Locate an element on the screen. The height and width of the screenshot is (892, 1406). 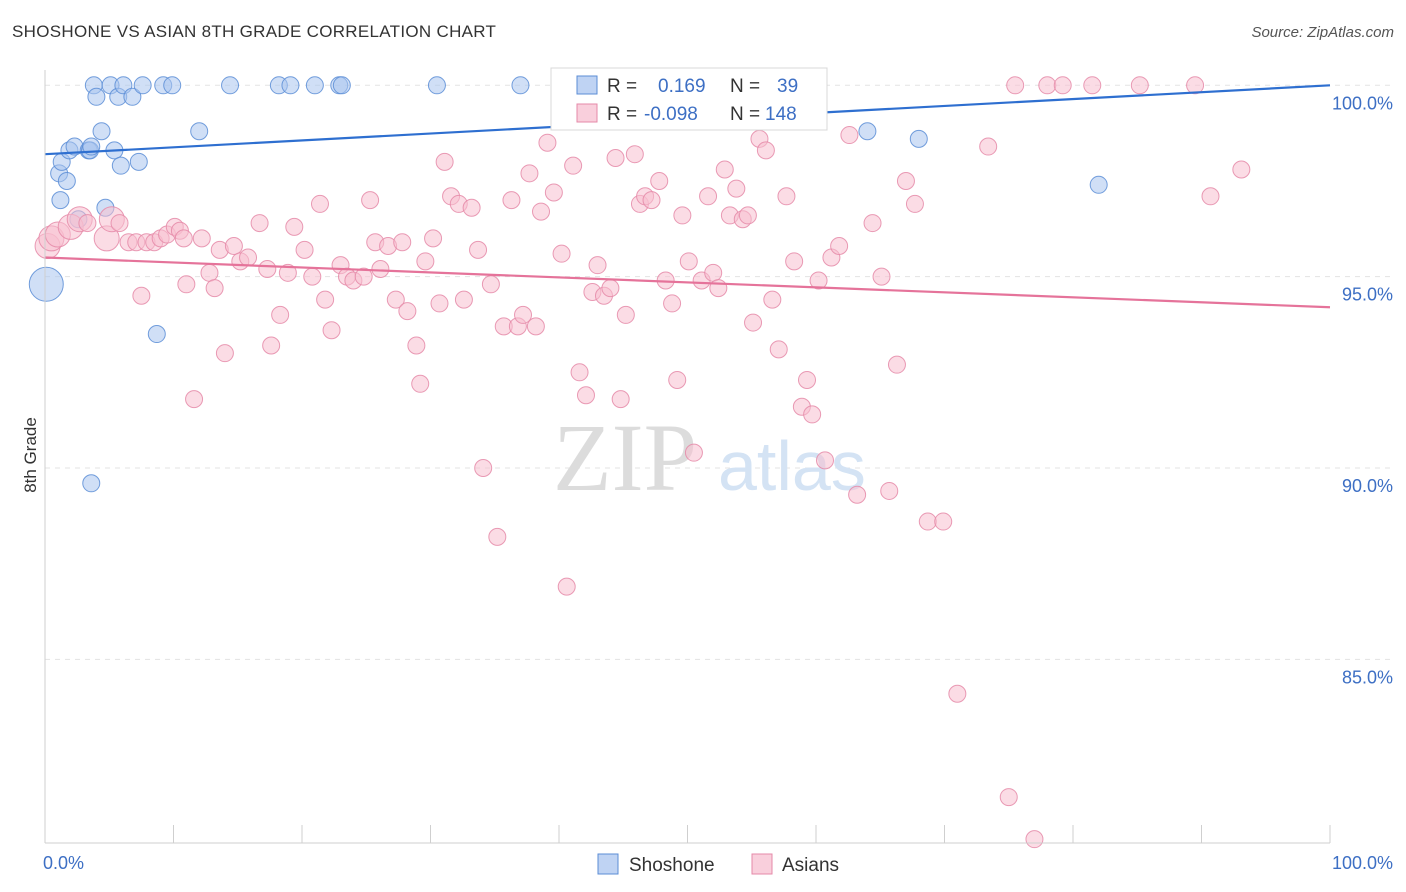
legend-label-asians: Asians is located at coordinates (810, 865).